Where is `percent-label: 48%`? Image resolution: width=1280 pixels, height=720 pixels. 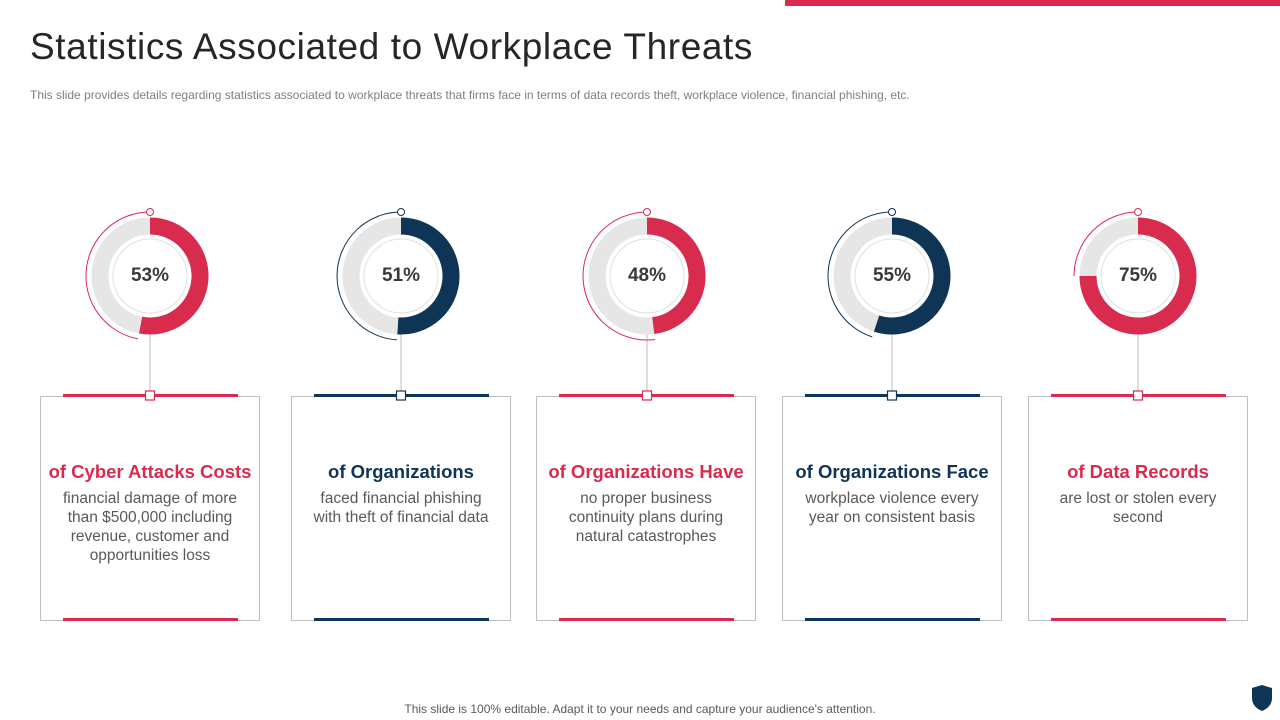
percent-label: 48% is located at coordinates (647, 275).